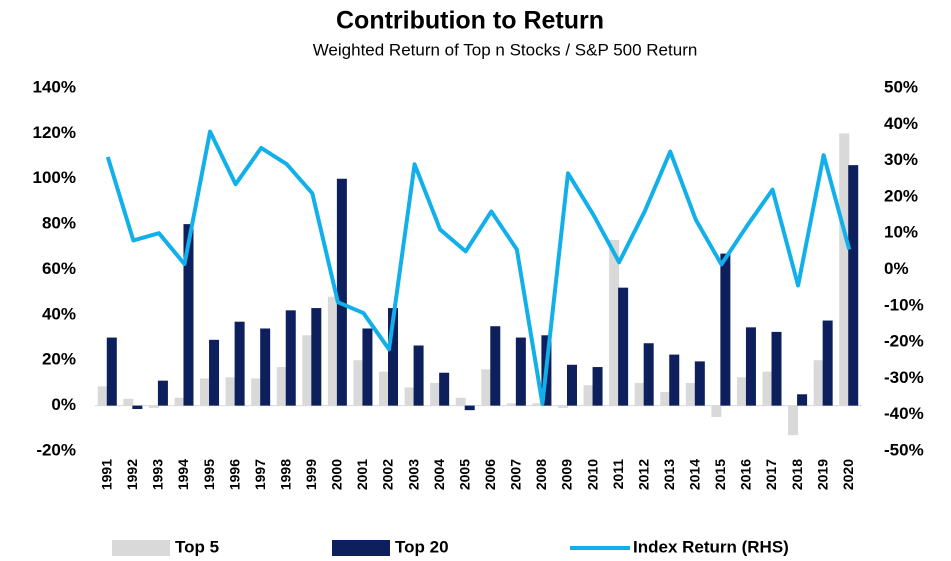  What do you see at coordinates (797, 474) in the screenshot?
I see `x-tick-label: 2018` at bounding box center [797, 474].